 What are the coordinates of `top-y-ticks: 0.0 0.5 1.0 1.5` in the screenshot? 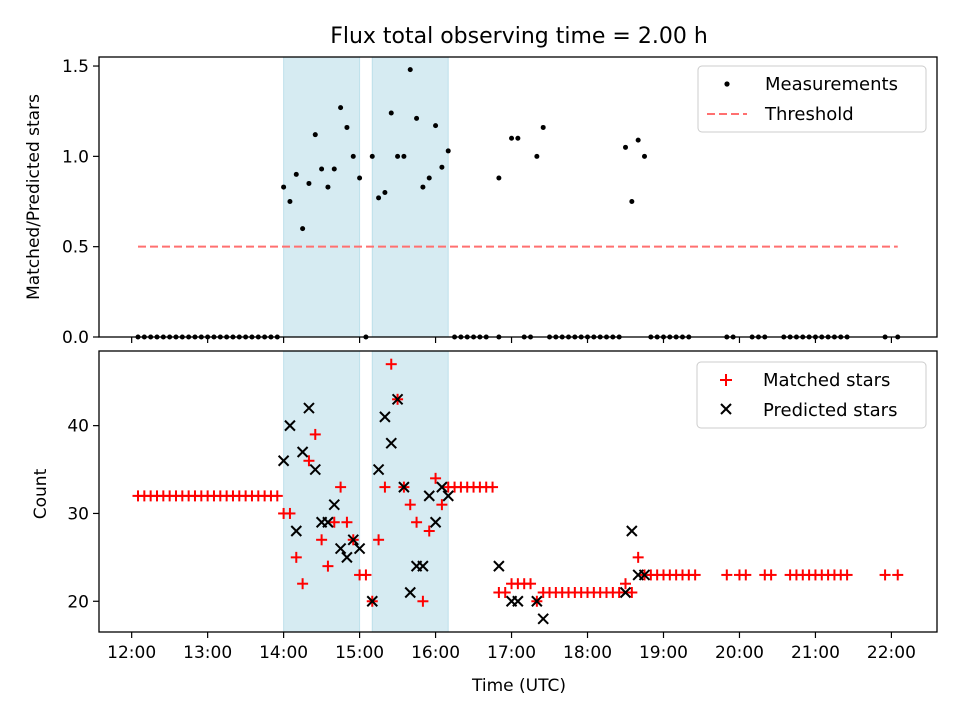 It's located at (80, 202).